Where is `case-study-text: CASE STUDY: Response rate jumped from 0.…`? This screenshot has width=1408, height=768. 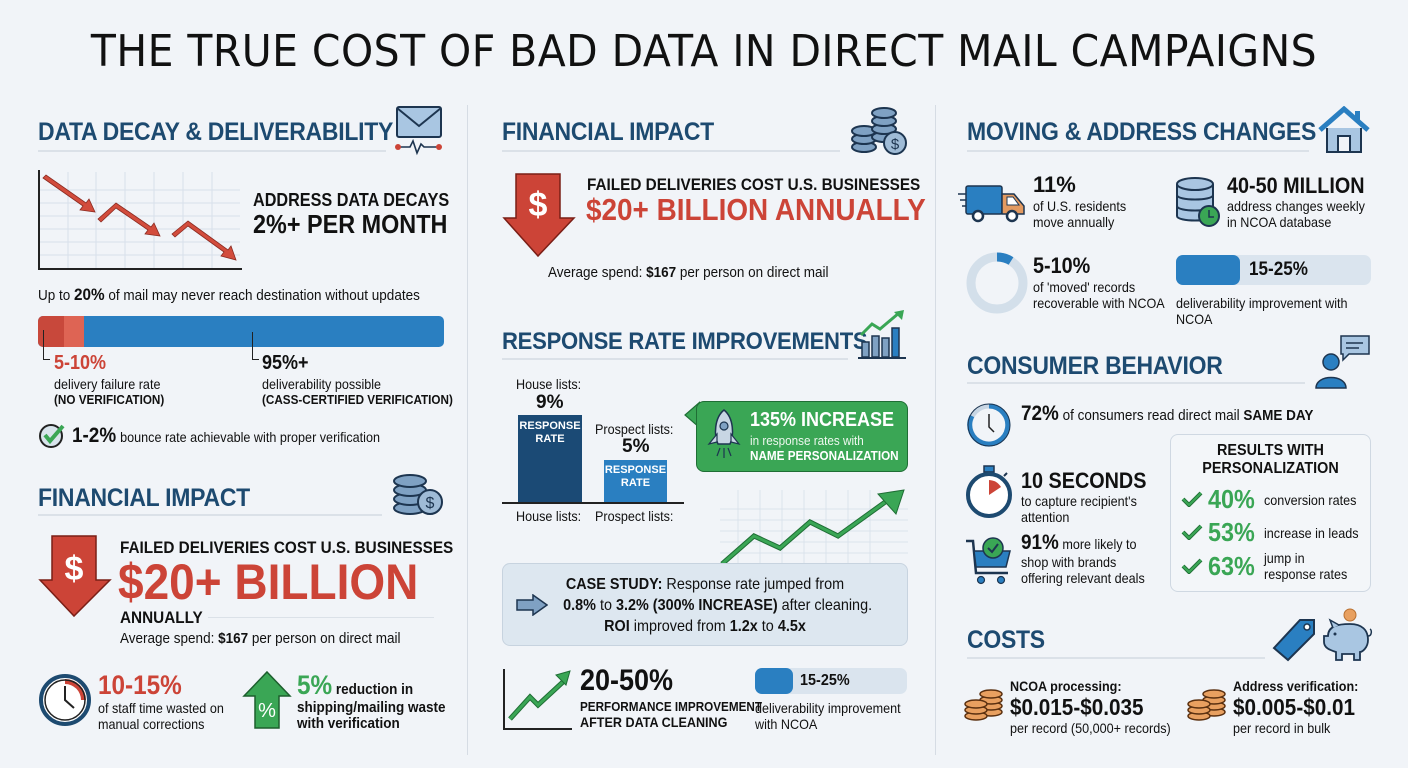
case-study-text: CASE STUDY: Response rate jumped from 0.… is located at coordinates (718, 605).